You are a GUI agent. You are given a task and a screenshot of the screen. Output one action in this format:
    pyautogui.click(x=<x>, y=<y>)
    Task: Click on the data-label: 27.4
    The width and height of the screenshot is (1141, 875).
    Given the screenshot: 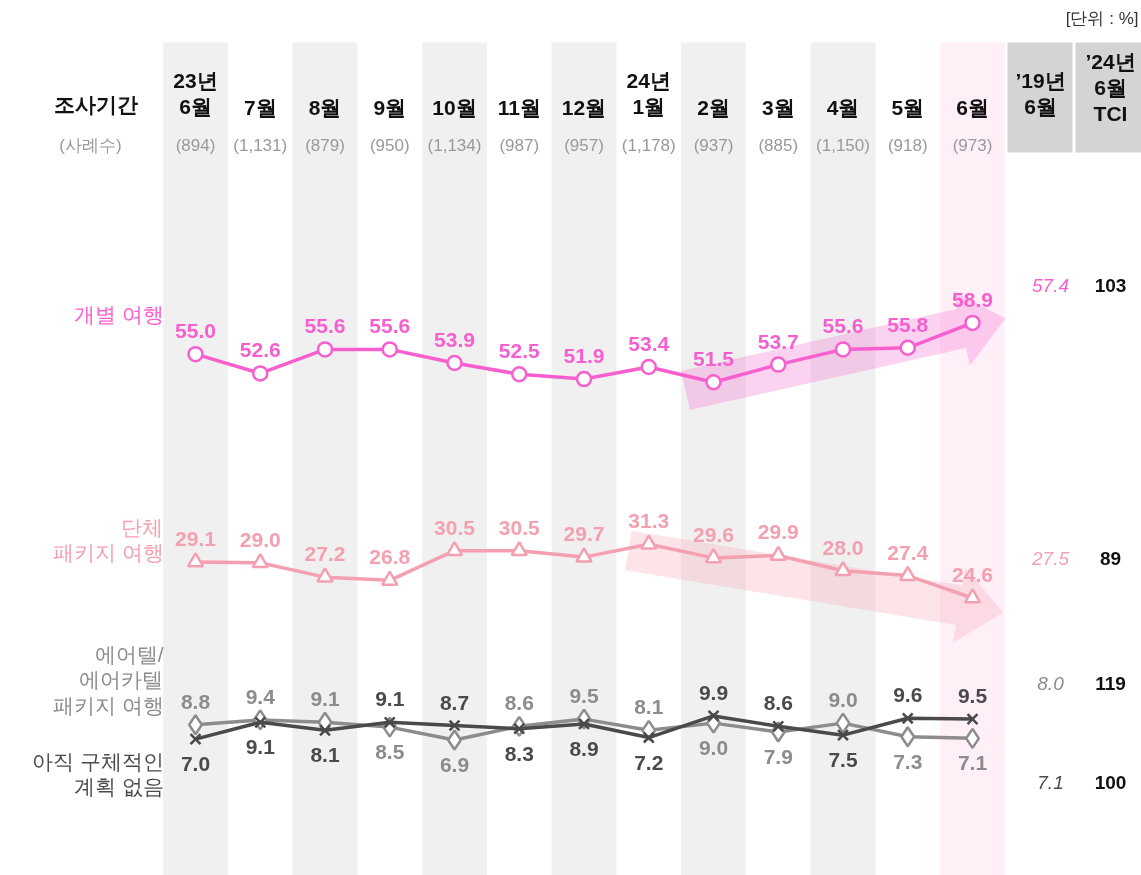 What is the action you would take?
    pyautogui.click(x=908, y=552)
    